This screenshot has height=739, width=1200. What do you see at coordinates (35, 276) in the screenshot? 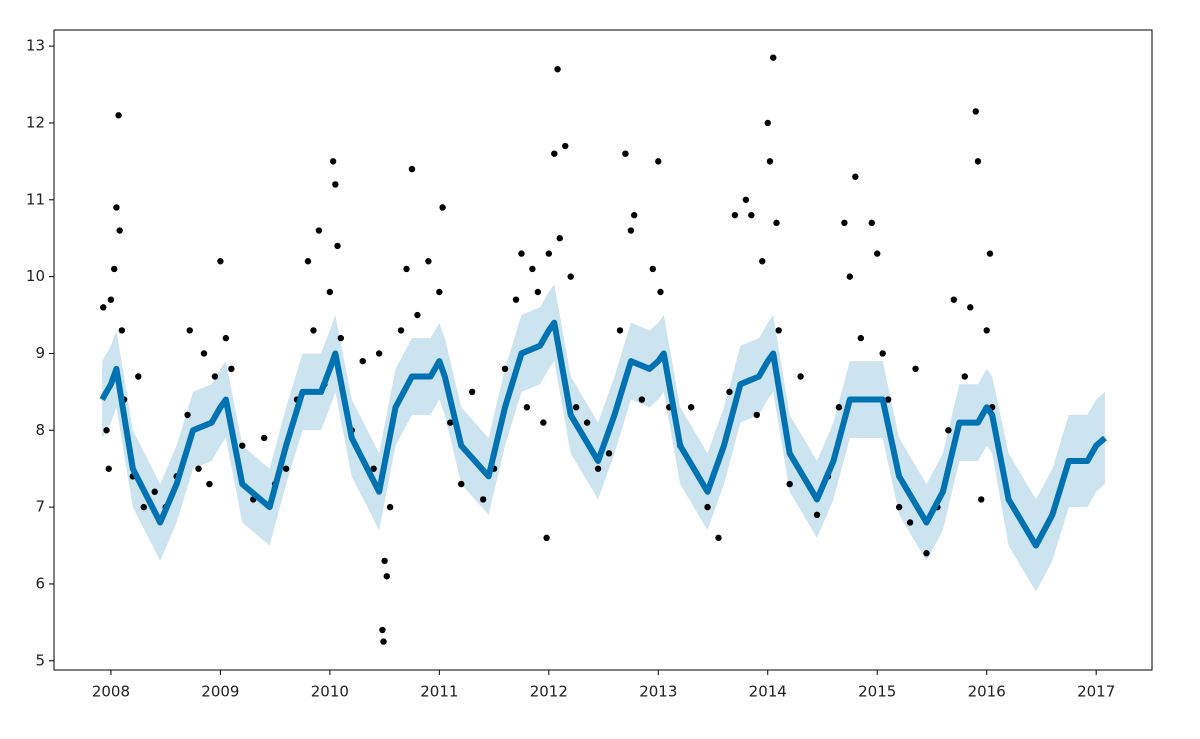
I see `y-tick-label: 10` at bounding box center [35, 276].